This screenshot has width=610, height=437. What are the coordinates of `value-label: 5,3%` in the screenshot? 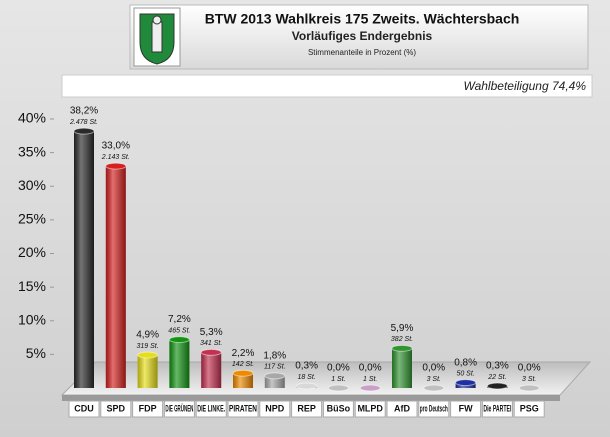 It's located at (211, 332).